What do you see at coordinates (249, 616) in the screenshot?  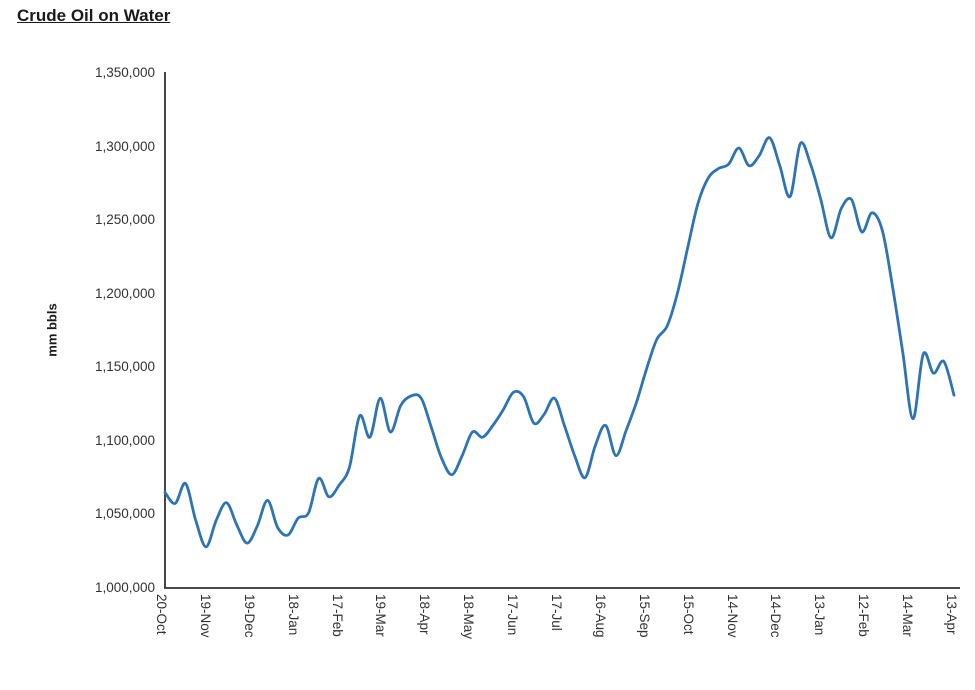 I see `x-tick-label: 19-Dec` at bounding box center [249, 616].